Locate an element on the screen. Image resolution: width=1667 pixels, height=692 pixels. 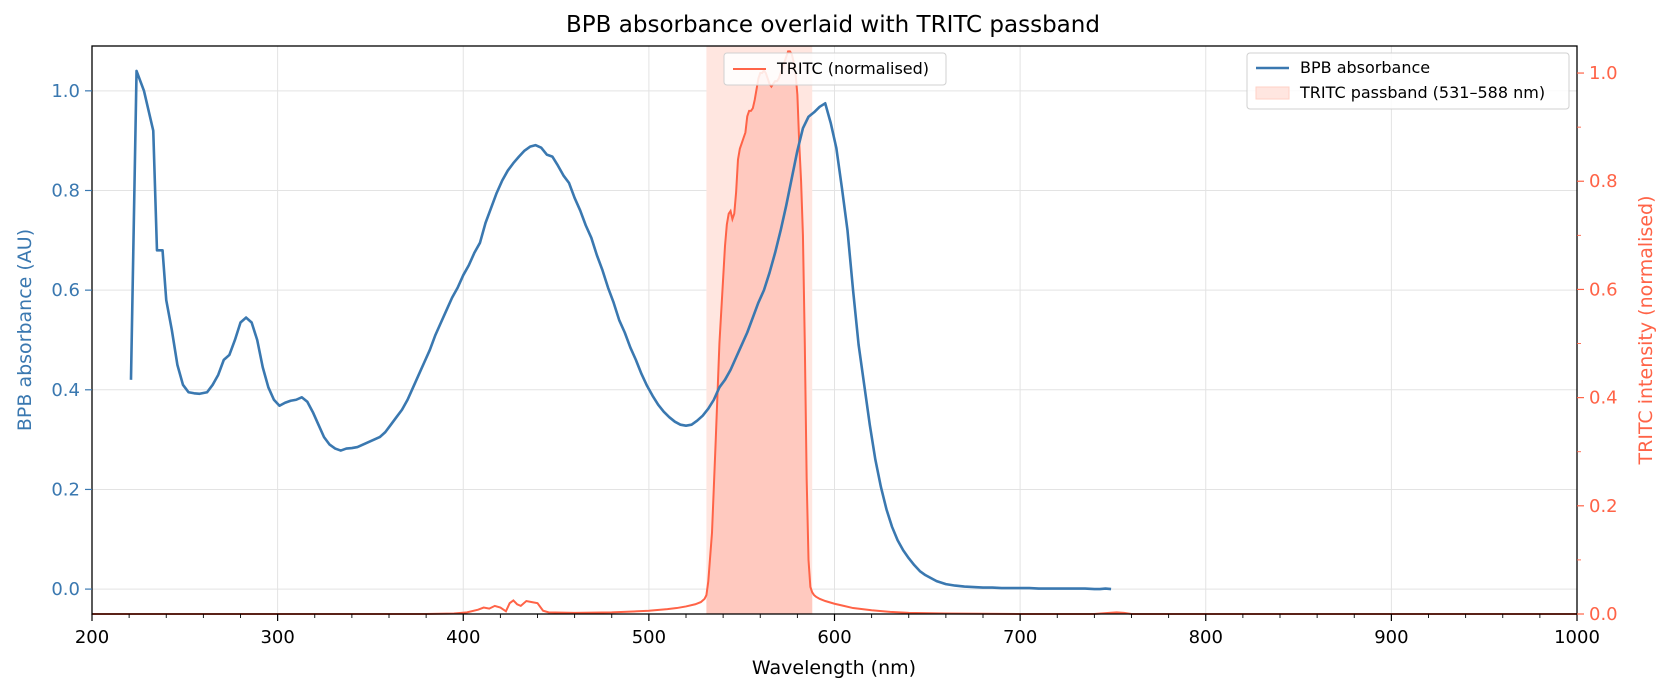
legend-passband-label: TRITC passband (531–588 nm) is located at coordinates (1422, 92).